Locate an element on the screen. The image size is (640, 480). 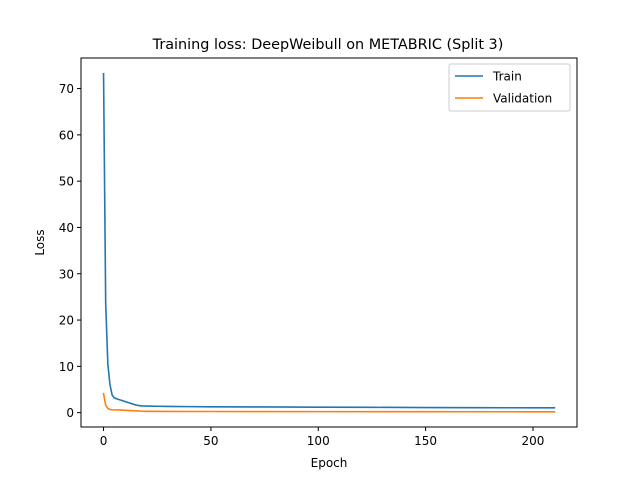
x-tick-label: 150 is located at coordinates (425, 441).